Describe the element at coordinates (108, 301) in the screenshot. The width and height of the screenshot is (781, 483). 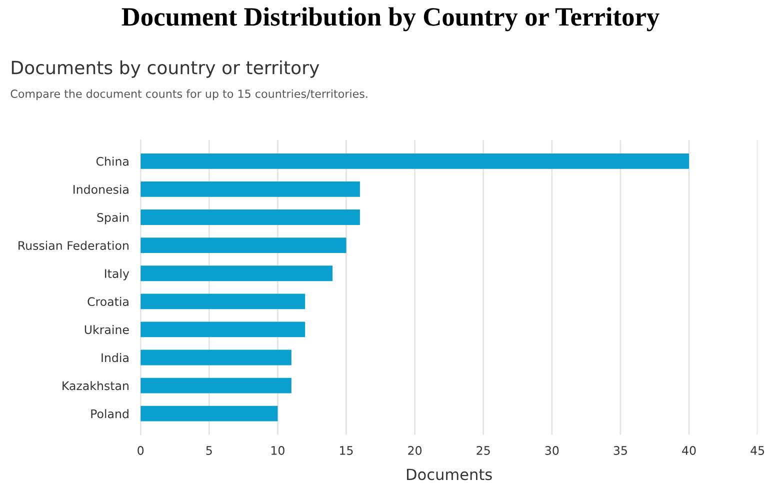
I see `y-tick-label: Croatia` at that location.